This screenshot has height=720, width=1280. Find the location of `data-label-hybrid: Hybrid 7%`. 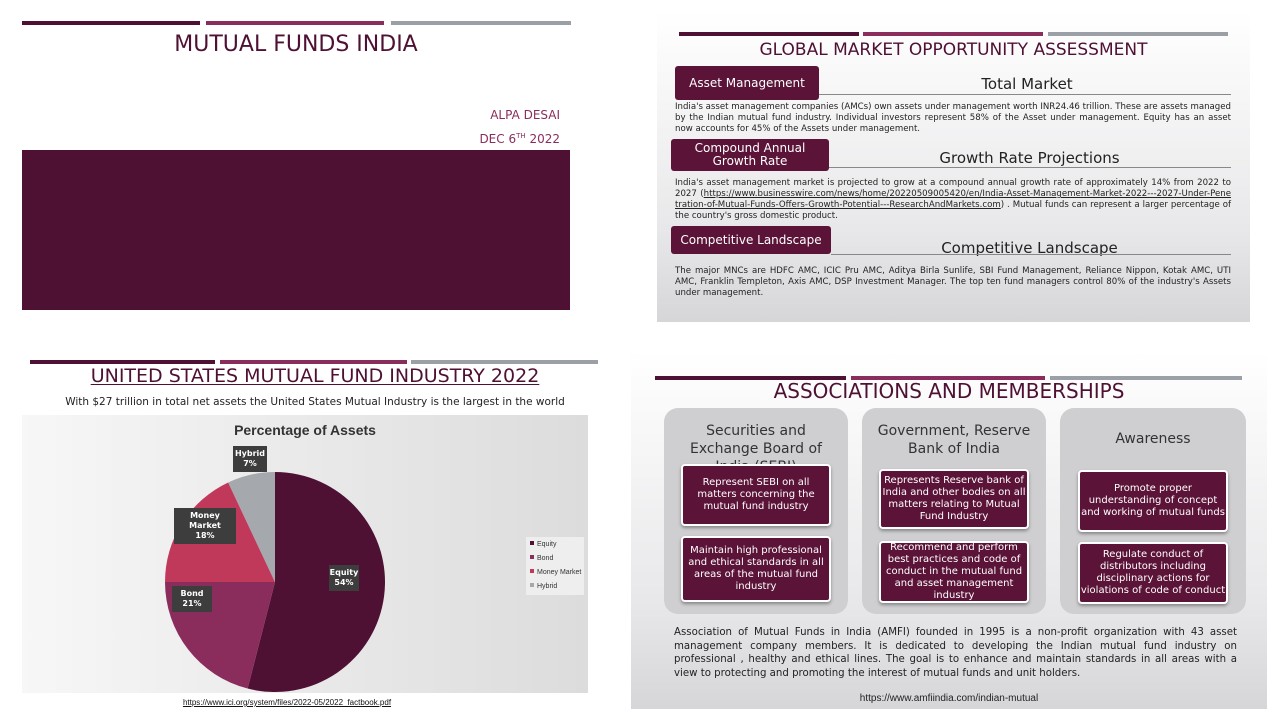

data-label-hybrid: Hybrid 7% is located at coordinates (250, 459).